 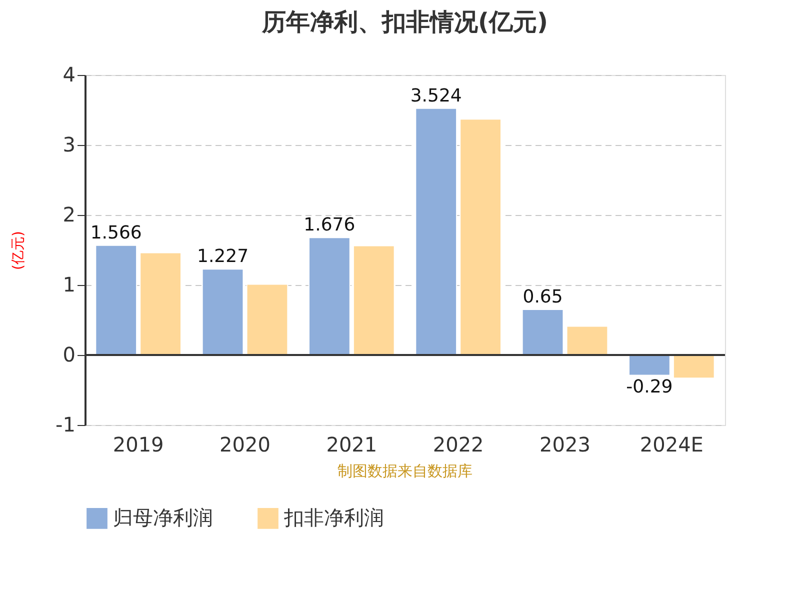 I want to click on y-tick-label: -1, so click(x=66, y=424).